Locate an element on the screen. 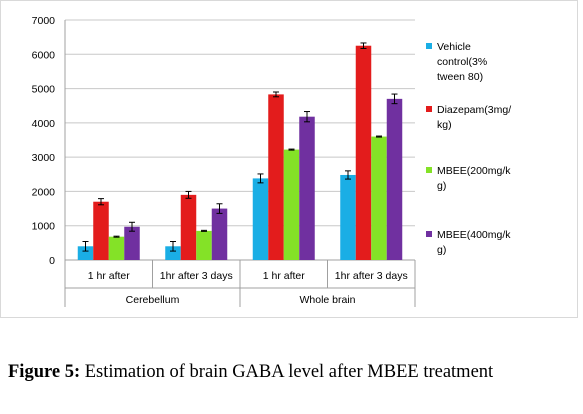 The image size is (583, 414). legend-label: Vehicle is located at coordinates (454, 47).